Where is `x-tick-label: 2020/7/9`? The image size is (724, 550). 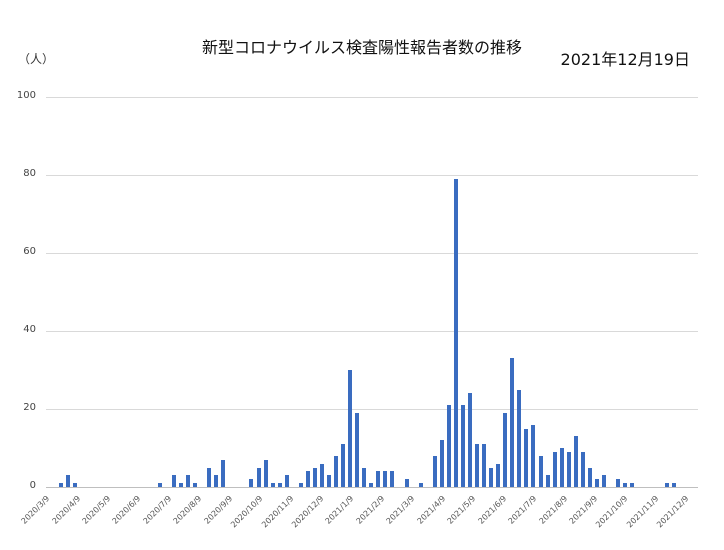 x-tick-label: 2020/7/9 is located at coordinates (157, 510).